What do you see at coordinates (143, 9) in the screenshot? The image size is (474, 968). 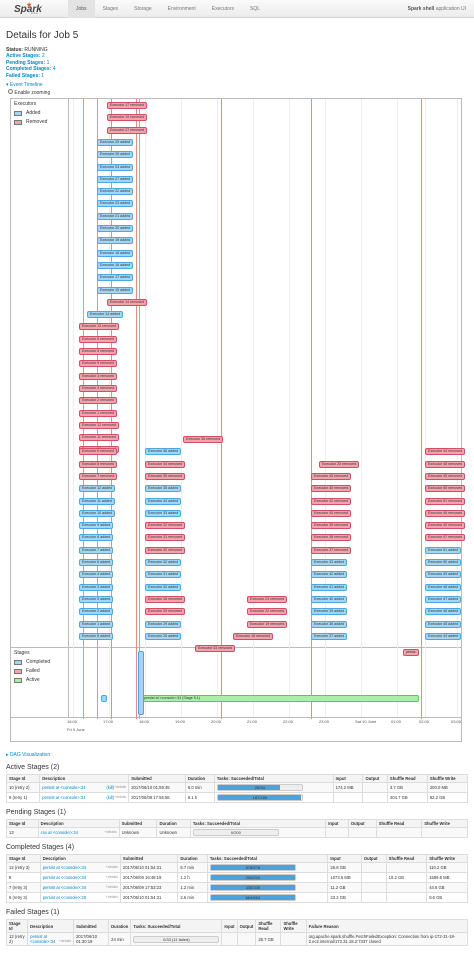 I see `tab-storage: Storage` at bounding box center [143, 9].